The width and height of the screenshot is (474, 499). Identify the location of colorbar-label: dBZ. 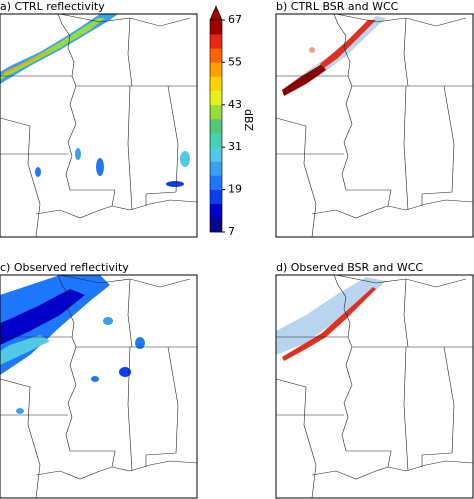
(248, 120).